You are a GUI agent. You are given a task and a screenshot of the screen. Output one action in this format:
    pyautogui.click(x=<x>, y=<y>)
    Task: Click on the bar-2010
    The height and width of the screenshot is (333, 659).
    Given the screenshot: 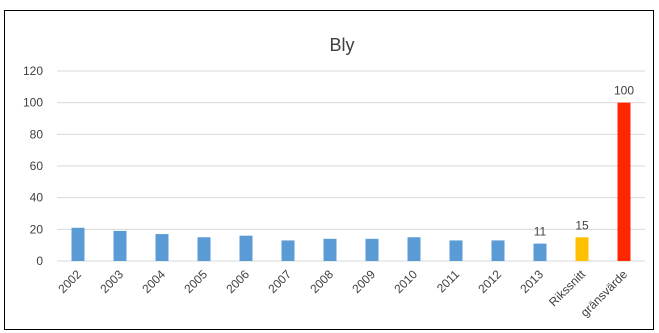 What is the action you would take?
    pyautogui.click(x=414, y=249)
    